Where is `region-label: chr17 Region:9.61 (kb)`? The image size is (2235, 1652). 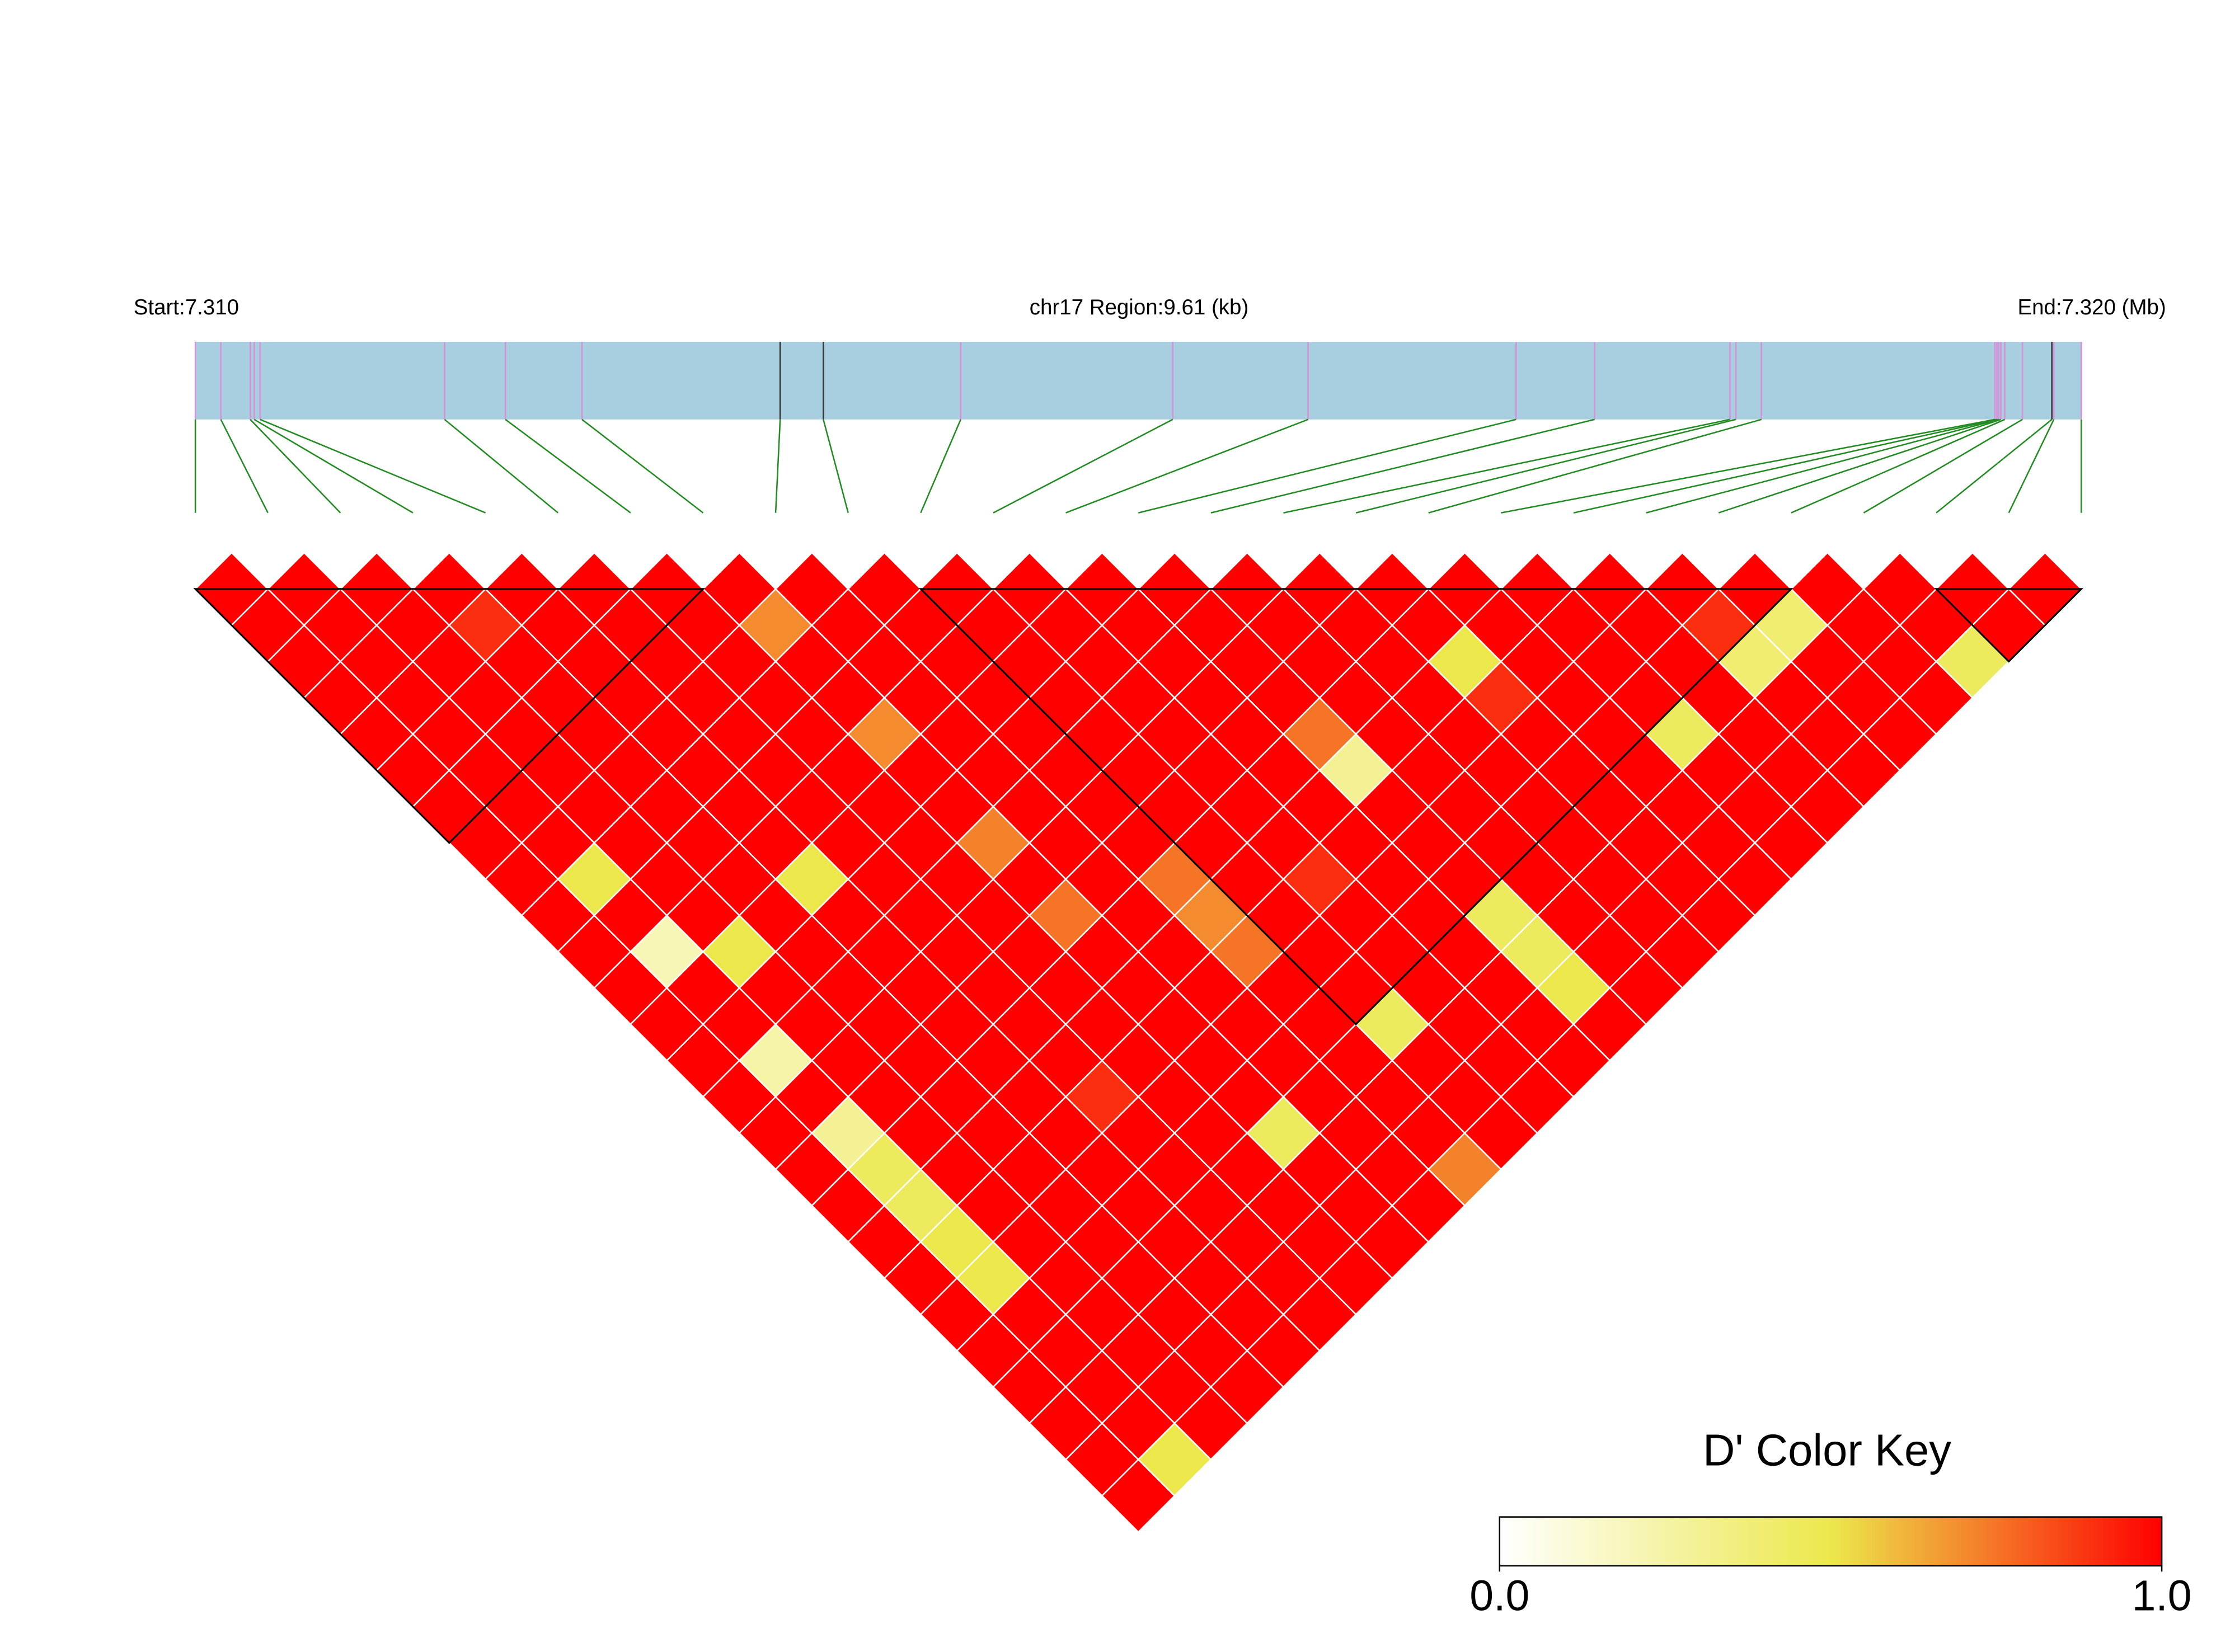
region-label: chr17 Region:9.61 (kb) is located at coordinates (1139, 307).